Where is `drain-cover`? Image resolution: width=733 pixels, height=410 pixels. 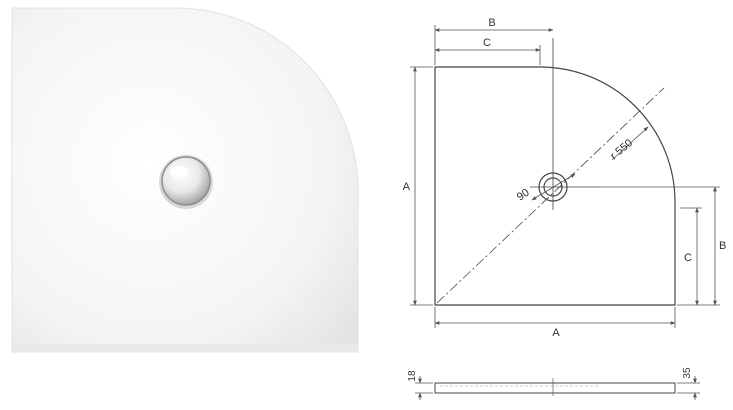 drain-cover is located at coordinates (186, 182).